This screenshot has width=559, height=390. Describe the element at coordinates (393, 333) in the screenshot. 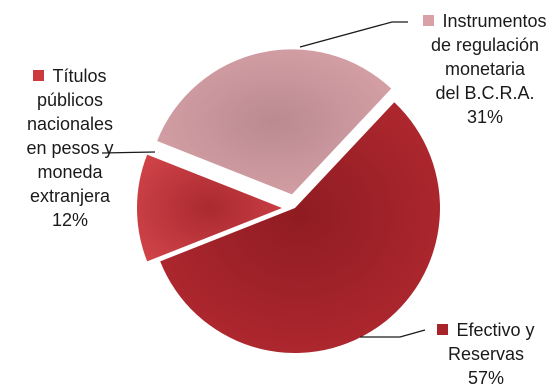

I see `leader-line-efectivo` at that location.